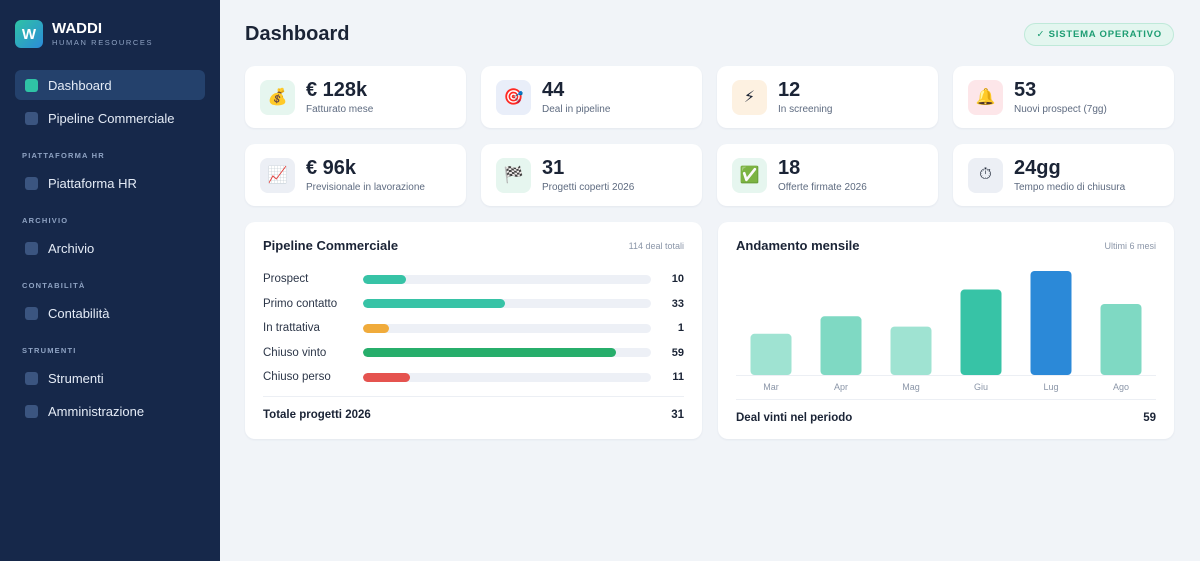  I want to click on kpi-text: € 96k Previsionale in lavorazione, so click(365, 174).